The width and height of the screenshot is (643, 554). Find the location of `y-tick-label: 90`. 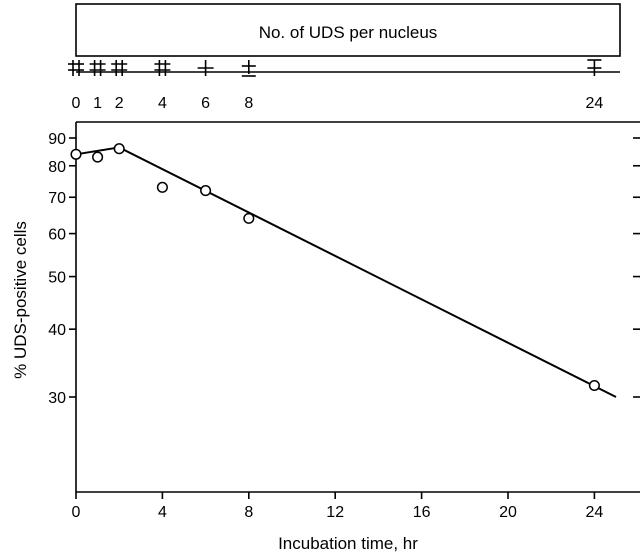

y-tick-label: 90 is located at coordinates (57, 139).